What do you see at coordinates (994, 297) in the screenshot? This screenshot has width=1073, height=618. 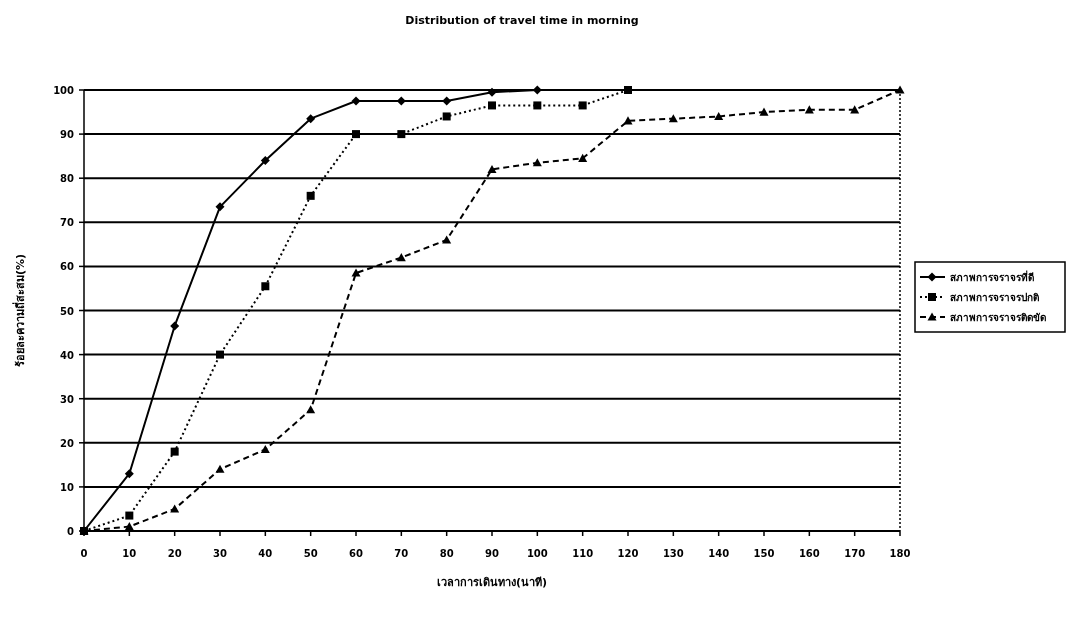 I see `legend-label: สภาพการจราจรปกติ` at bounding box center [994, 297].